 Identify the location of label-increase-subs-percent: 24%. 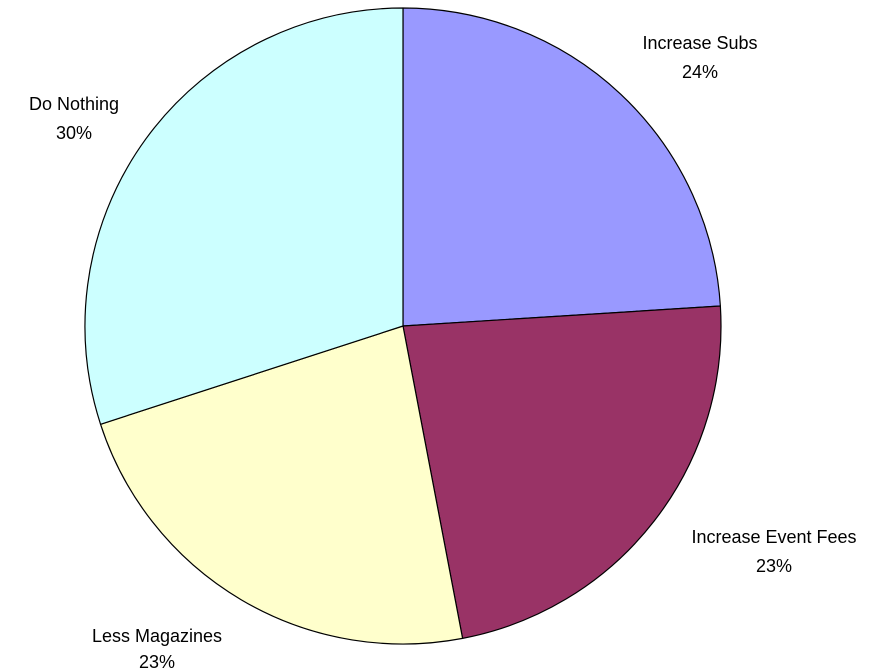
(700, 72).